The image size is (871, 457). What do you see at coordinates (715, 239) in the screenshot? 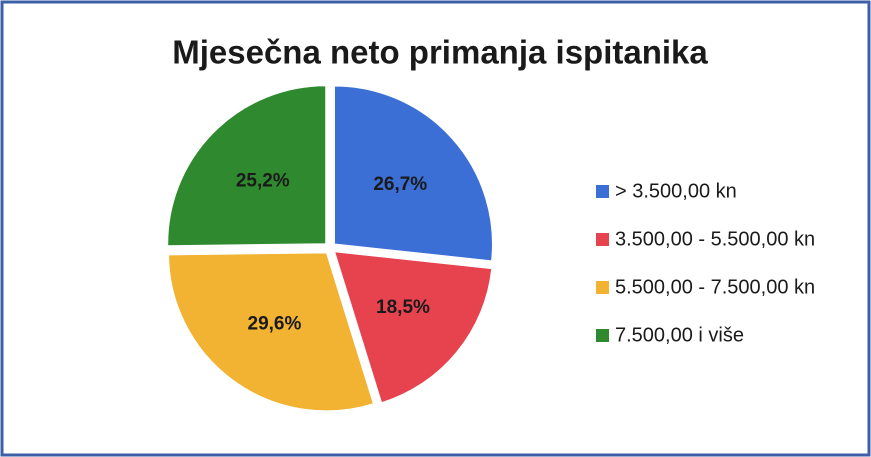
I see `legend-label: 3.500,00 - 5.500,00 kn` at bounding box center [715, 239].